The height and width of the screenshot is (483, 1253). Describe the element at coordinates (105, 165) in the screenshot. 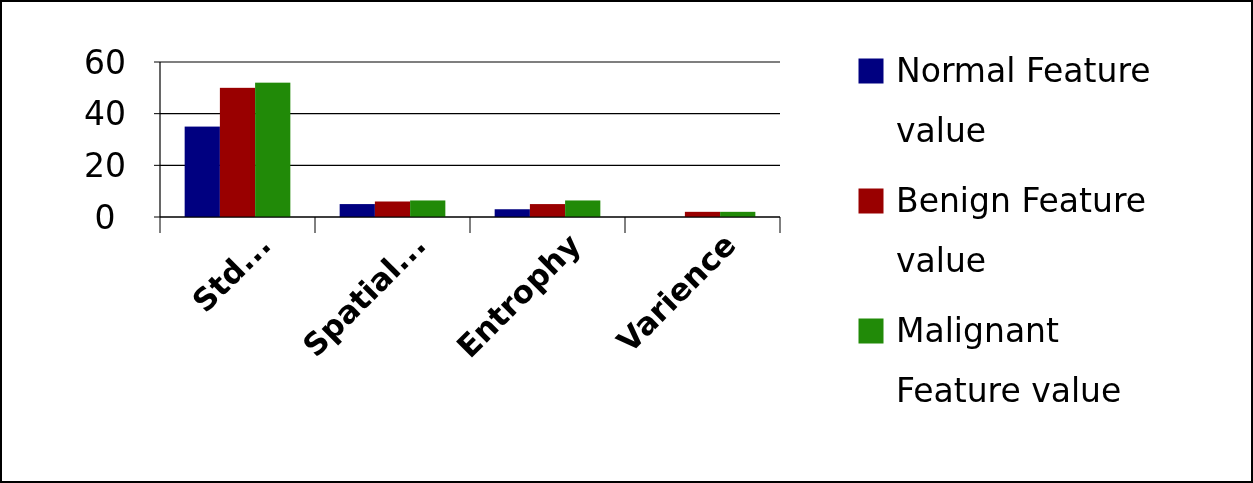

I see `y-tick-label: 20` at that location.